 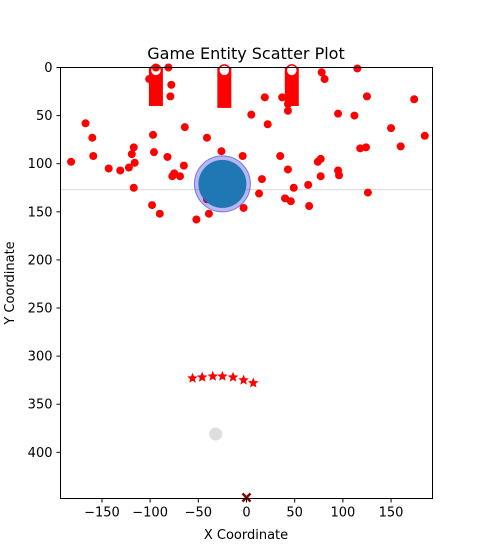 I want to click on player-point, so click(x=222, y=183).